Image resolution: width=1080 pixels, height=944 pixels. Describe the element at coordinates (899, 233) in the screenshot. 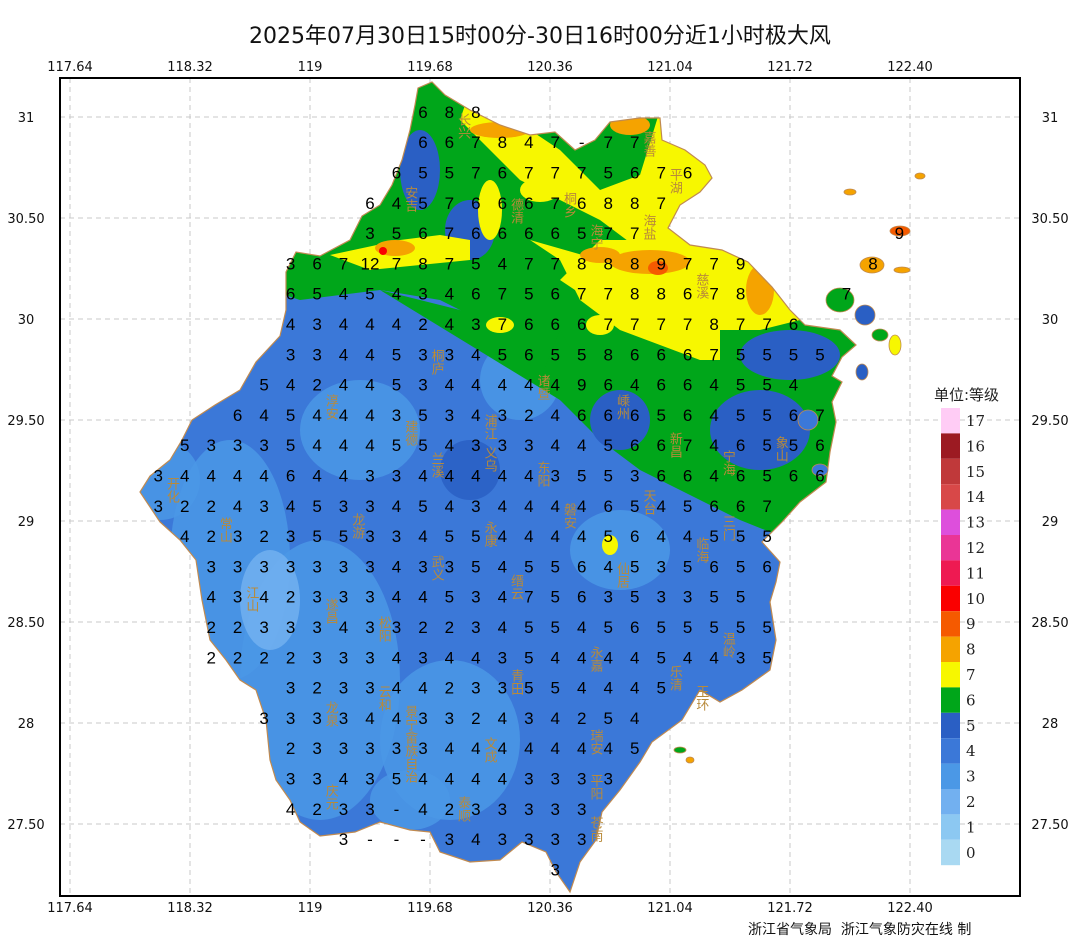

I see `station-row: 9` at that location.